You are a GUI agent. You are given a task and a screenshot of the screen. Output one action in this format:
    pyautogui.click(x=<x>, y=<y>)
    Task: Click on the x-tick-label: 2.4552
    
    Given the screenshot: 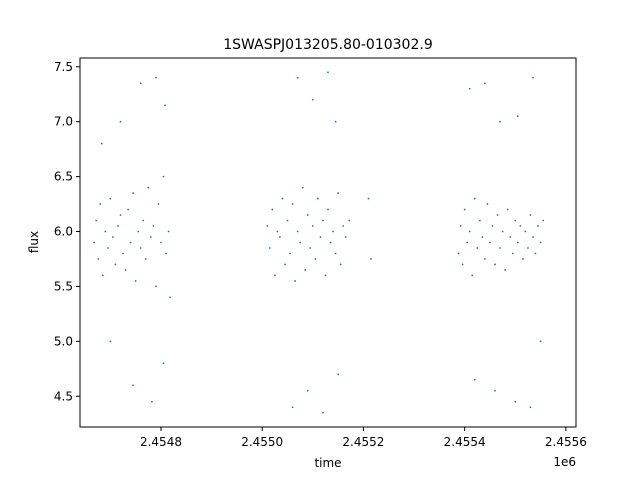 What is the action you would take?
    pyautogui.click(x=363, y=442)
    